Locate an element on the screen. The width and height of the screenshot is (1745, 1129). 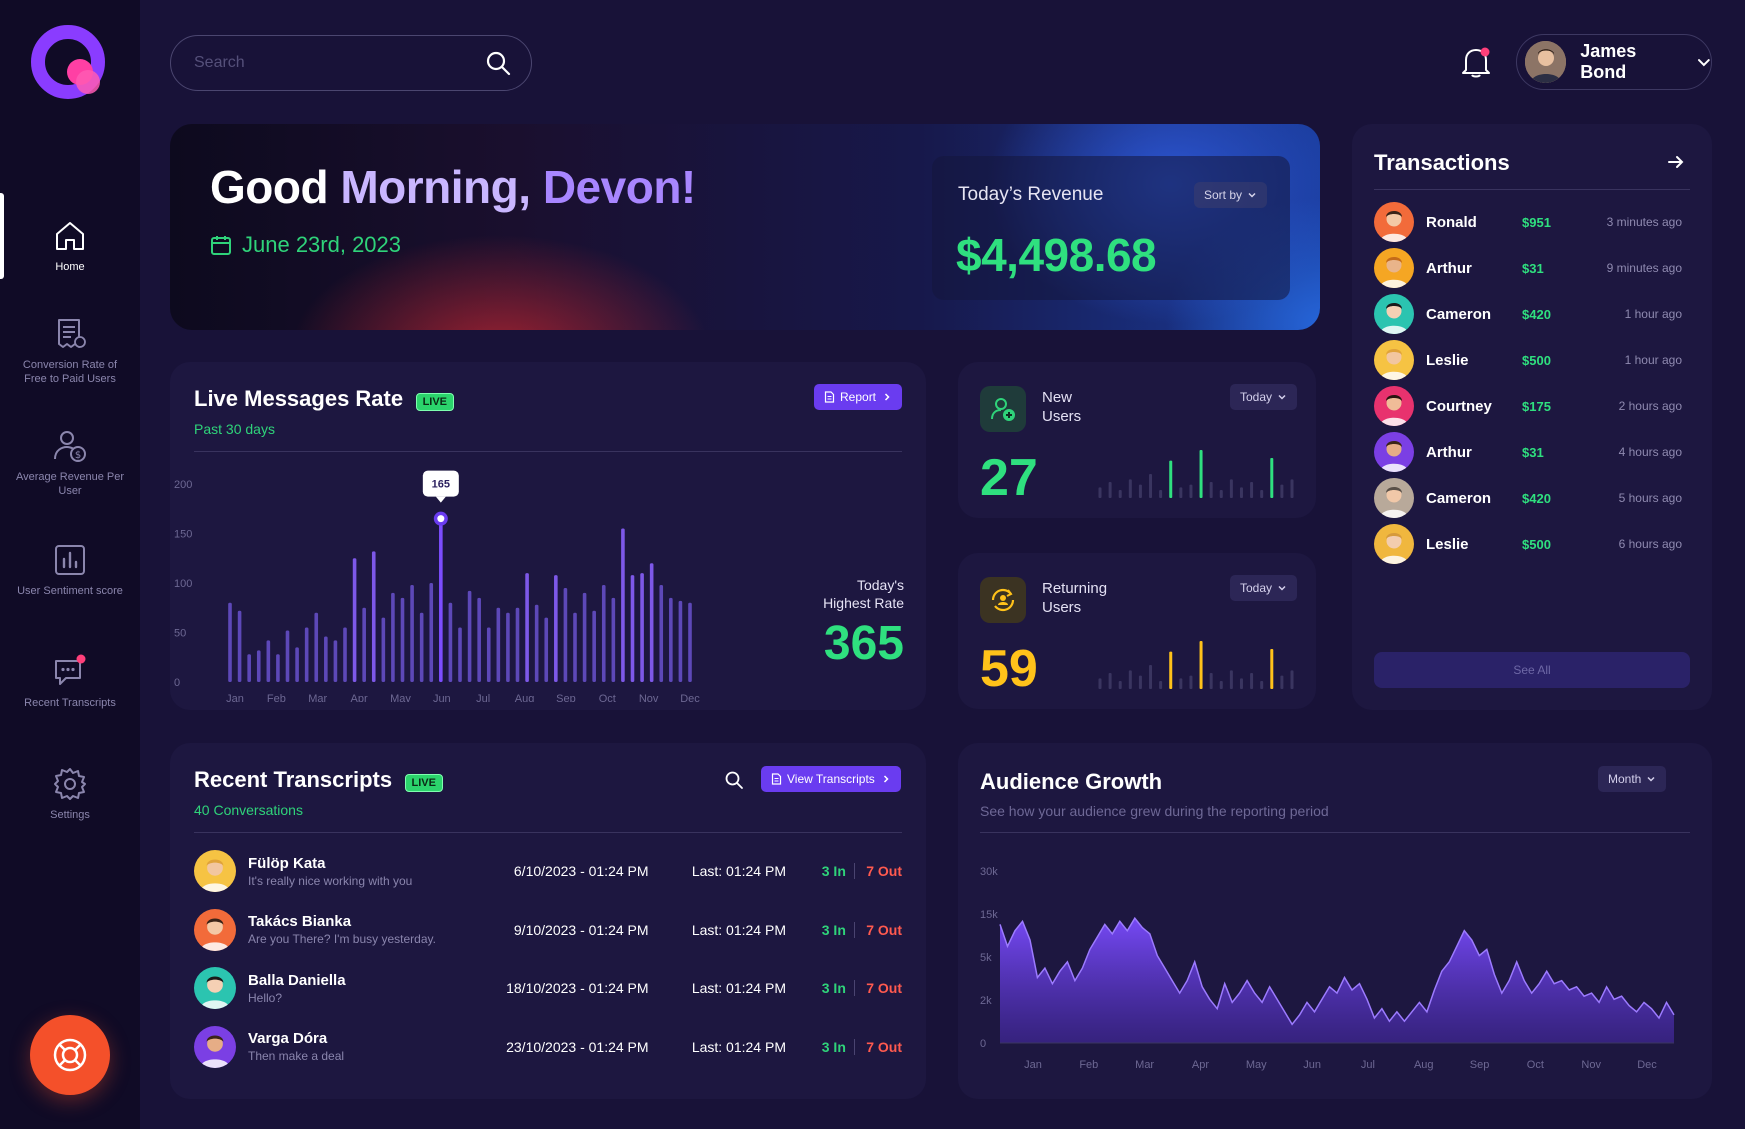
transaction-row: Arthur $31 4 hours ago is located at coordinates (1532, 452).